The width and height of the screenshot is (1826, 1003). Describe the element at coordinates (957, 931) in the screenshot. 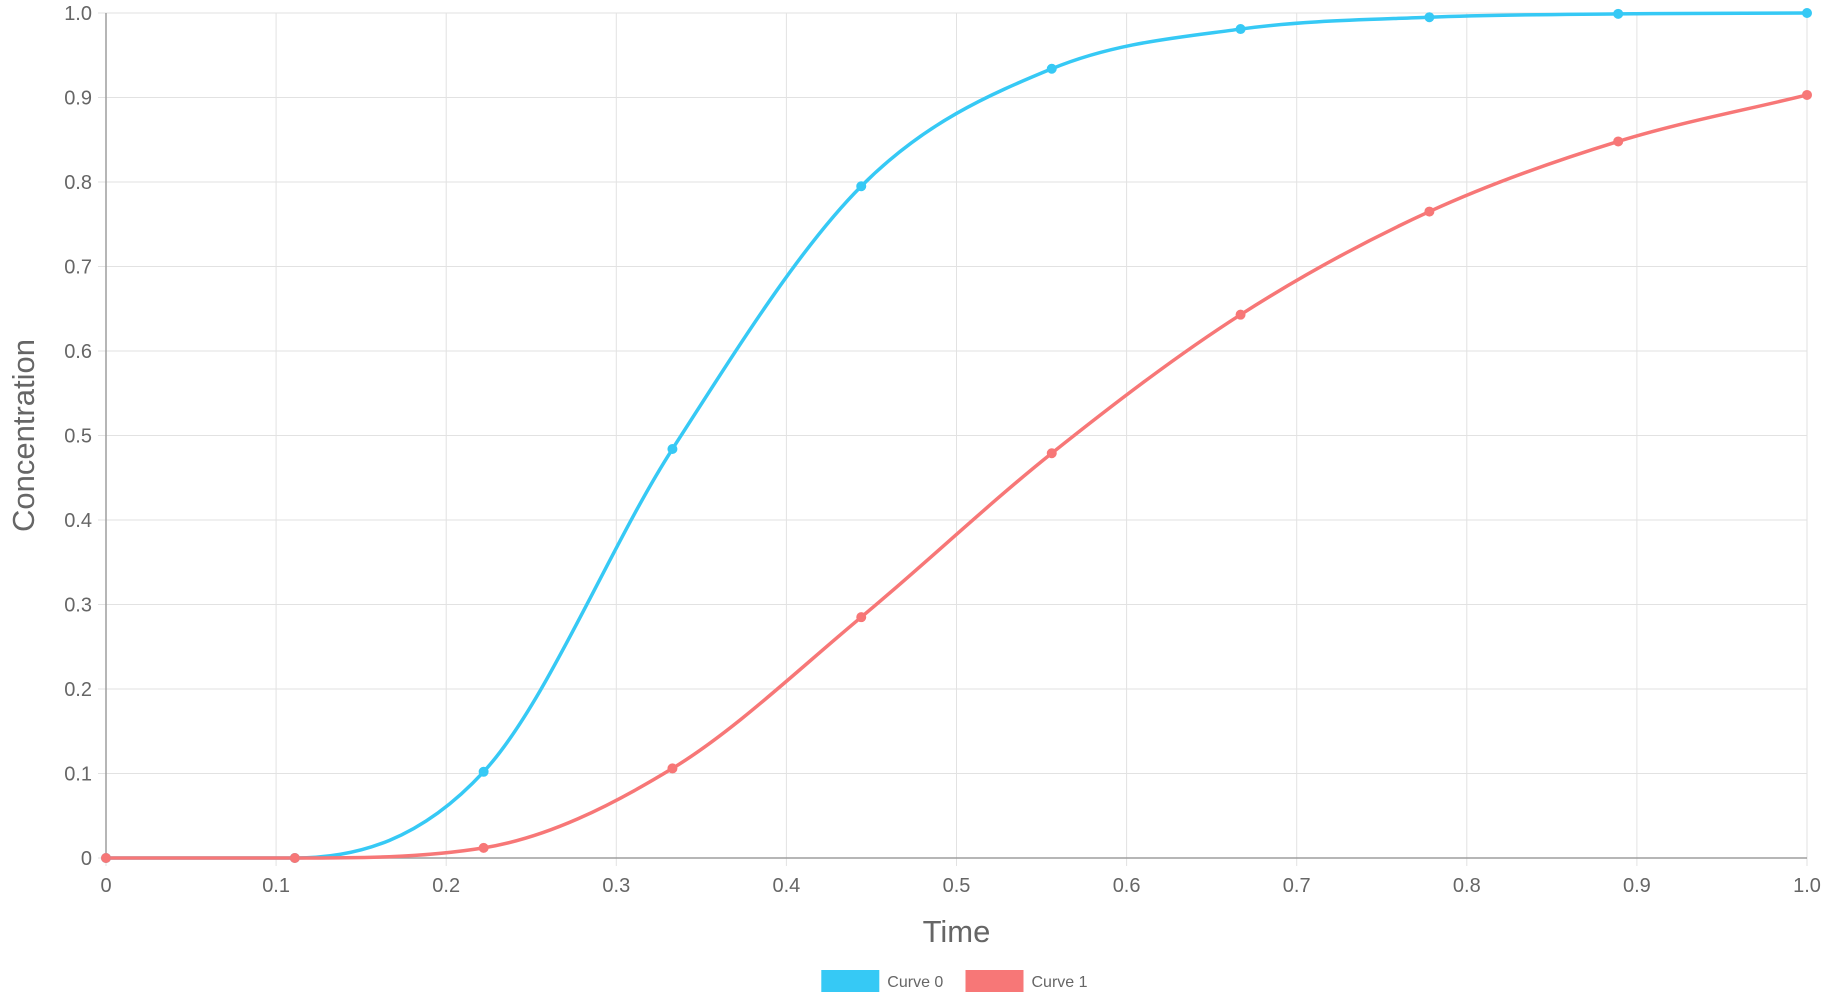

I see `x-axis-title: Time` at that location.